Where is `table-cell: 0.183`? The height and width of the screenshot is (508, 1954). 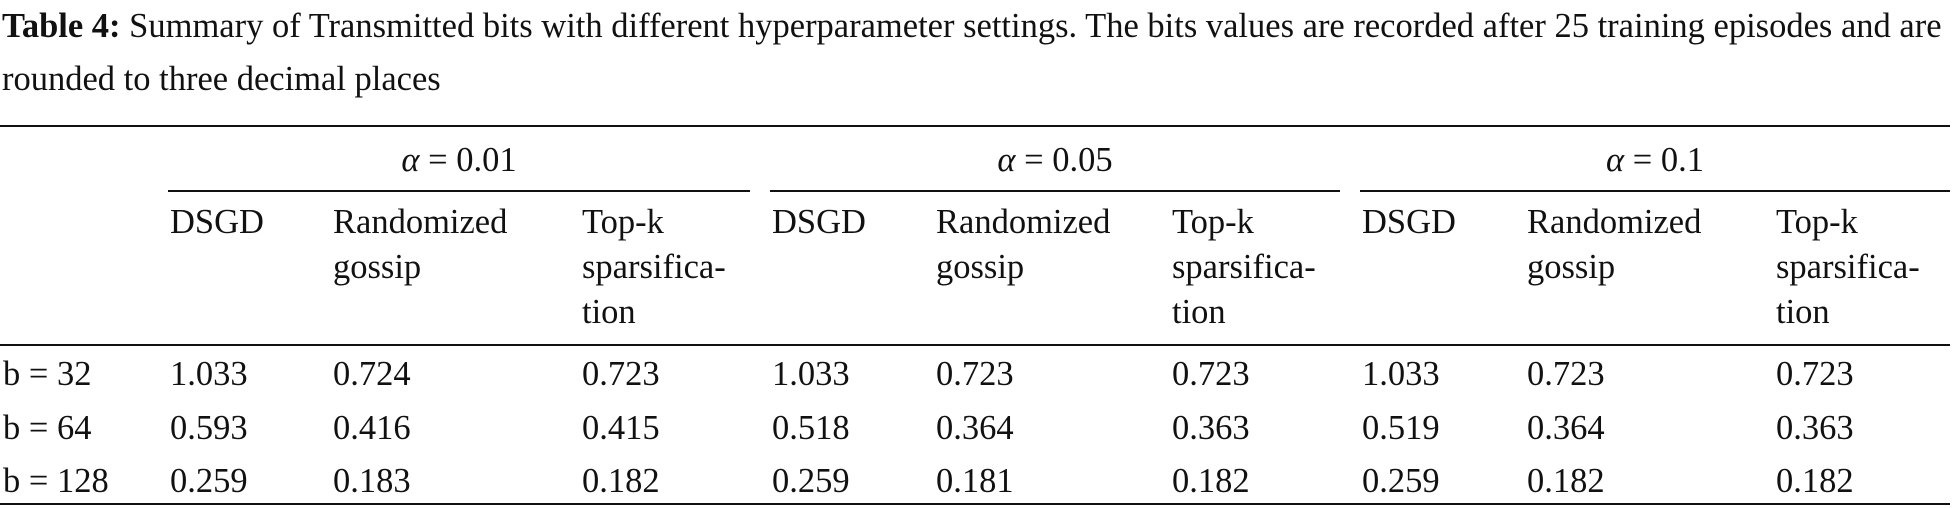
table-cell: 0.183 is located at coordinates (372, 481).